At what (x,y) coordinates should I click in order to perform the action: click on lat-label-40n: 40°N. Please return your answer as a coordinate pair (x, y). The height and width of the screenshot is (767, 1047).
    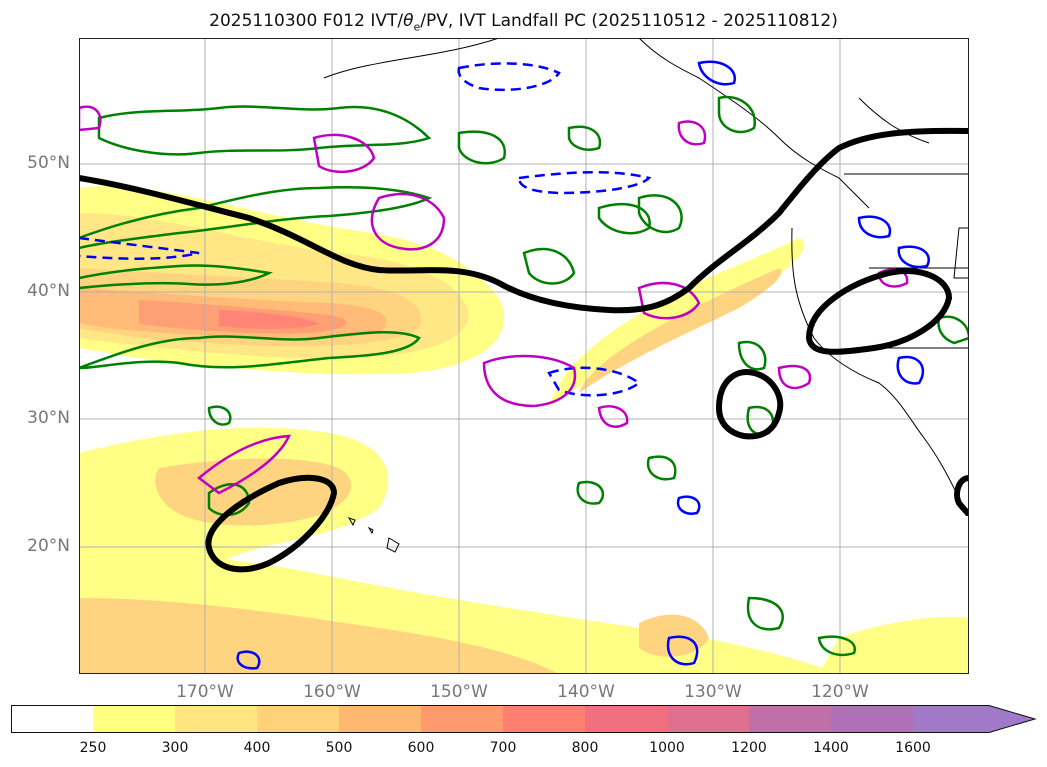
    Looking at the image, I should click on (48, 291).